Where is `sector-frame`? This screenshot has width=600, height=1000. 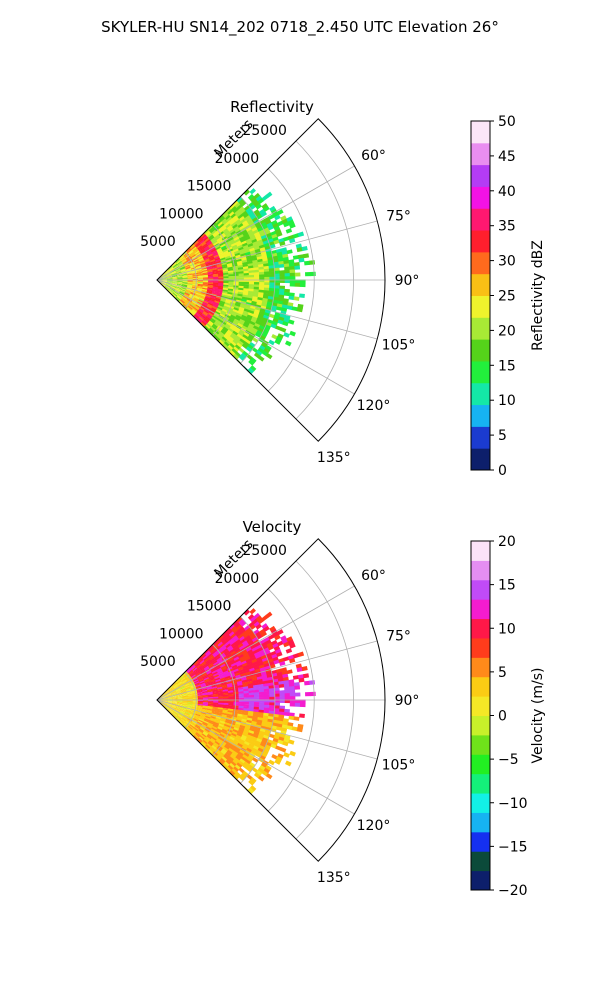
sector-frame is located at coordinates (271, 700).